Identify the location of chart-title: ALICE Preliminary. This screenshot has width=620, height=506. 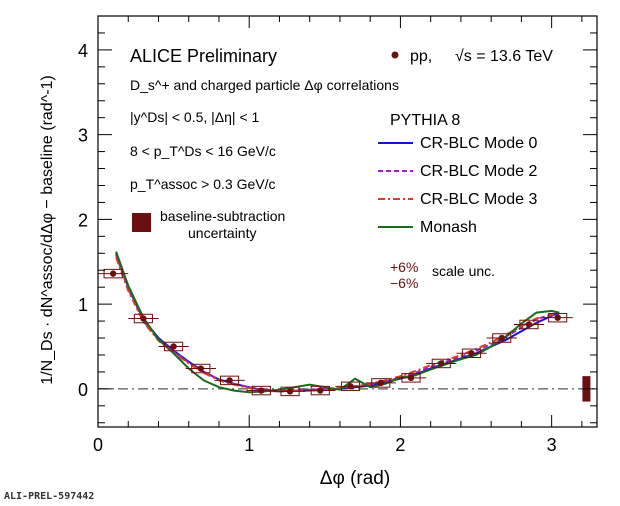
(203, 56).